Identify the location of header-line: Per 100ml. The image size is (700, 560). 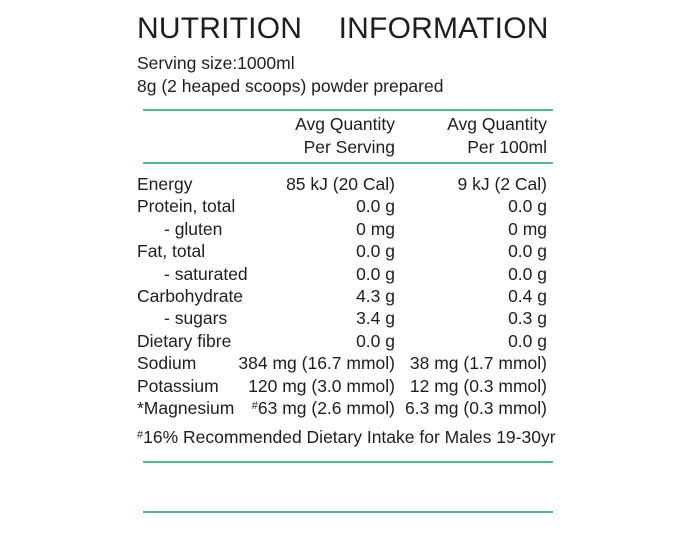
(507, 146).